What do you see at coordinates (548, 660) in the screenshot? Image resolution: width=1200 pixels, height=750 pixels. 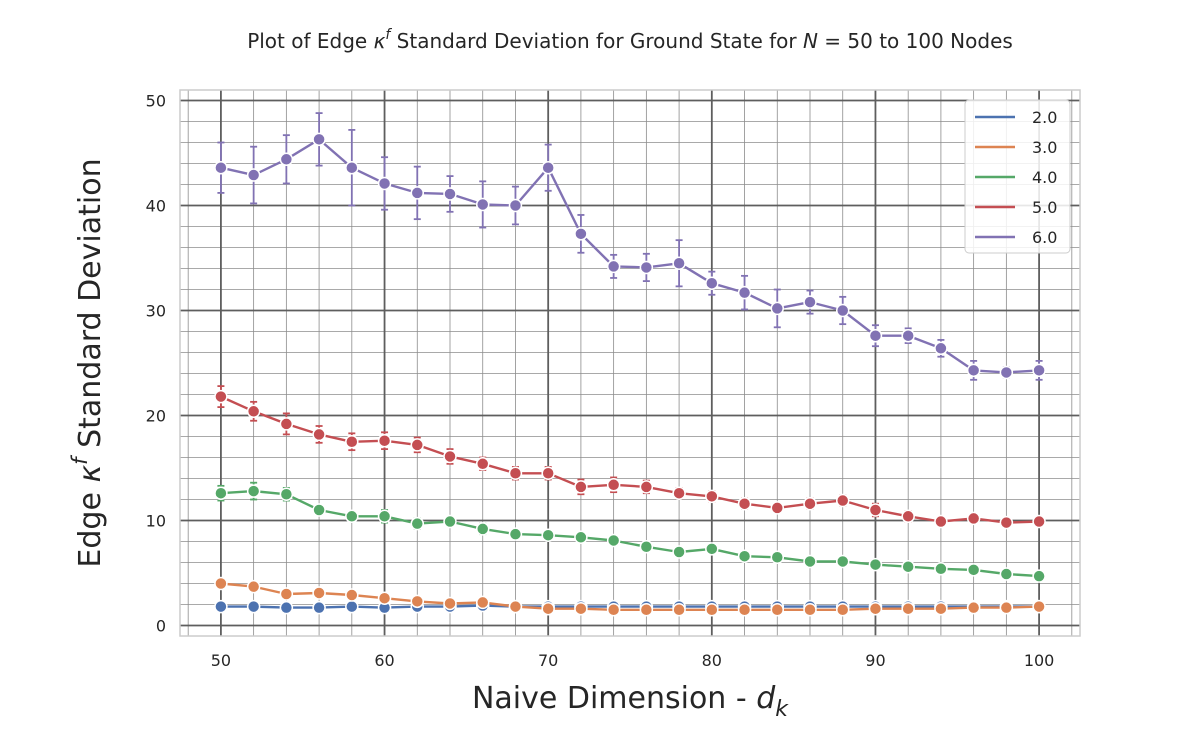 I see `x-tick-label: 70` at bounding box center [548, 660].